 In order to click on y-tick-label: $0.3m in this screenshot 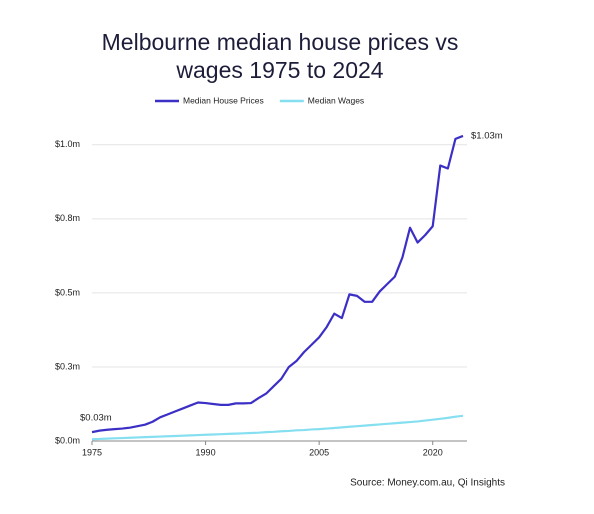, I will do `click(67, 366)`.